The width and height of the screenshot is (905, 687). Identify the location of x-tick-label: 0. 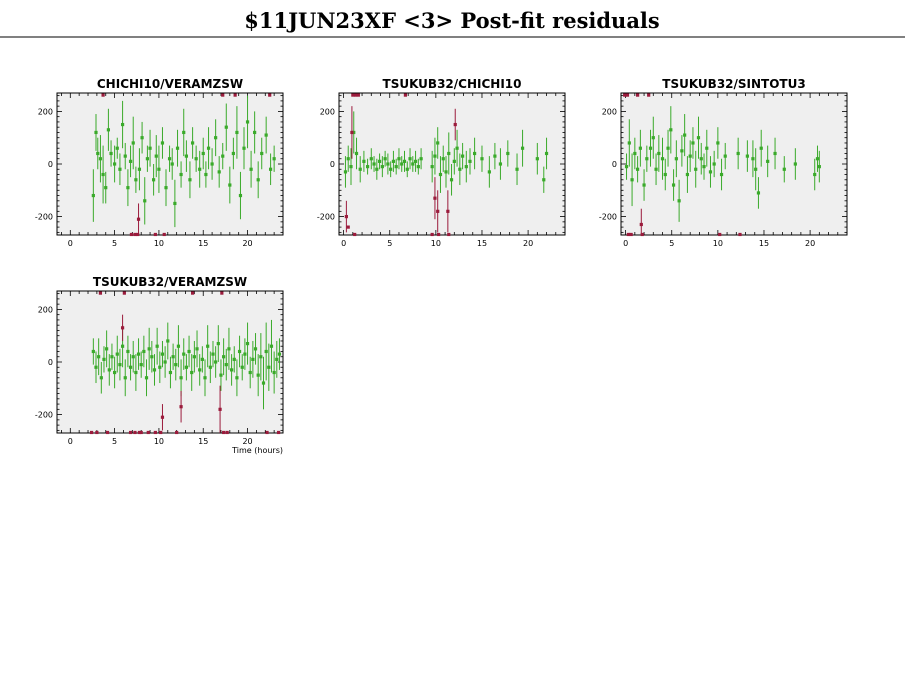
(70, 441).